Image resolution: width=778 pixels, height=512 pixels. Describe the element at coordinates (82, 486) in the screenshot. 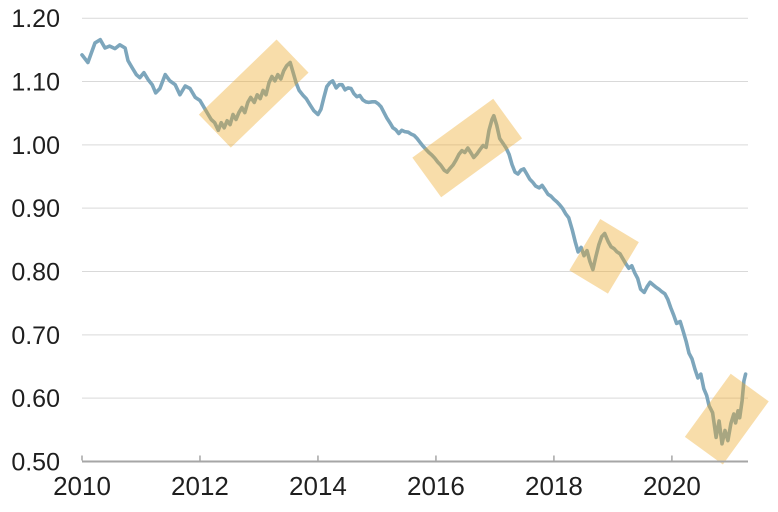

I see `x-tick-label: 2010` at that location.